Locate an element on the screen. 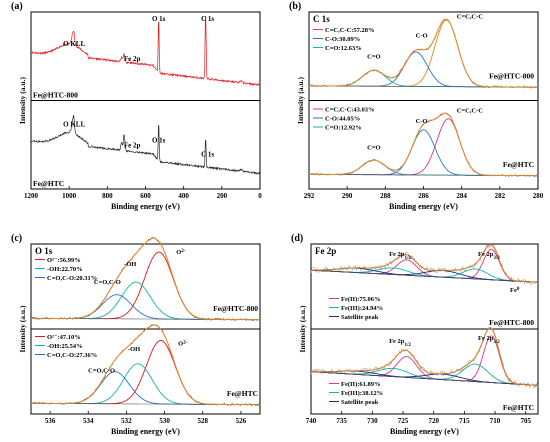  legend-item: C=O,C-O:20.31% is located at coordinates (72, 278).